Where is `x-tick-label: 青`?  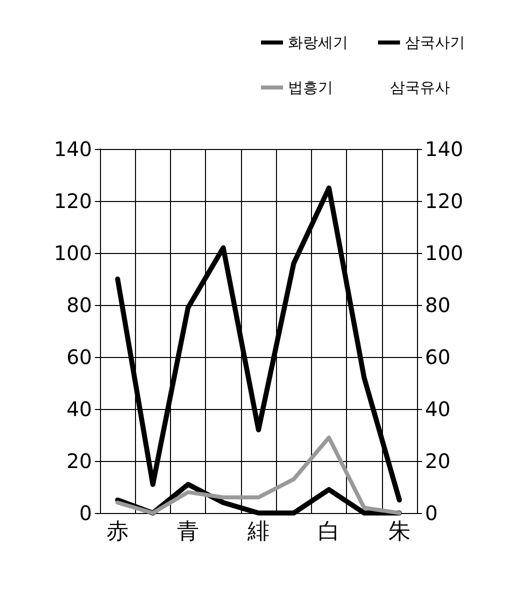
x-tick-label: 青 is located at coordinates (188, 532).